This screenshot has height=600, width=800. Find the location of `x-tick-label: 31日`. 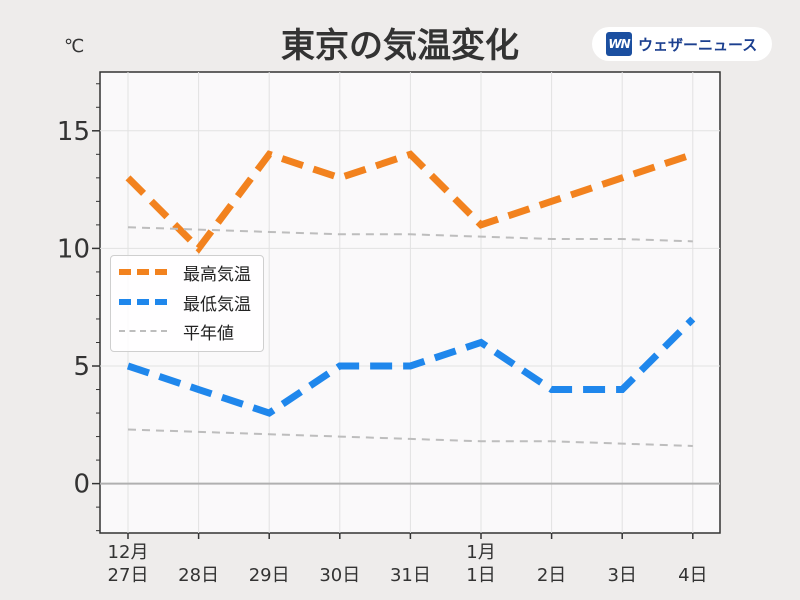

x-tick-label: 31日 is located at coordinates (410, 575).